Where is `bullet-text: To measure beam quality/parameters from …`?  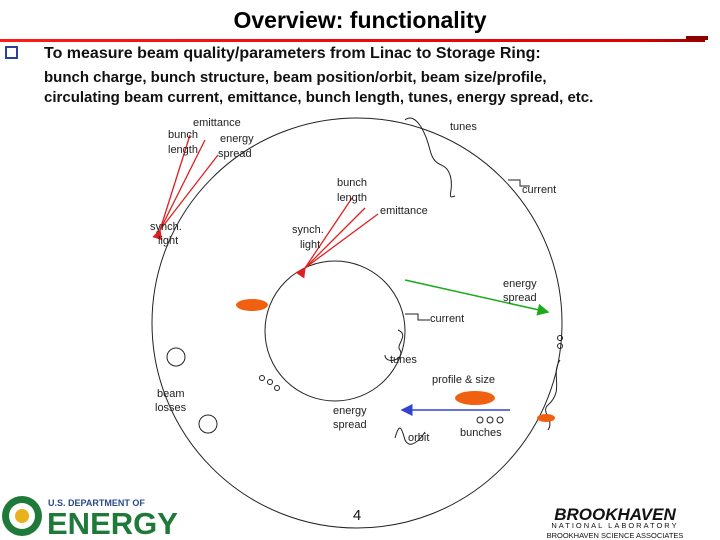 bullet-text: To measure beam quality/parameters from … is located at coordinates (292, 53).